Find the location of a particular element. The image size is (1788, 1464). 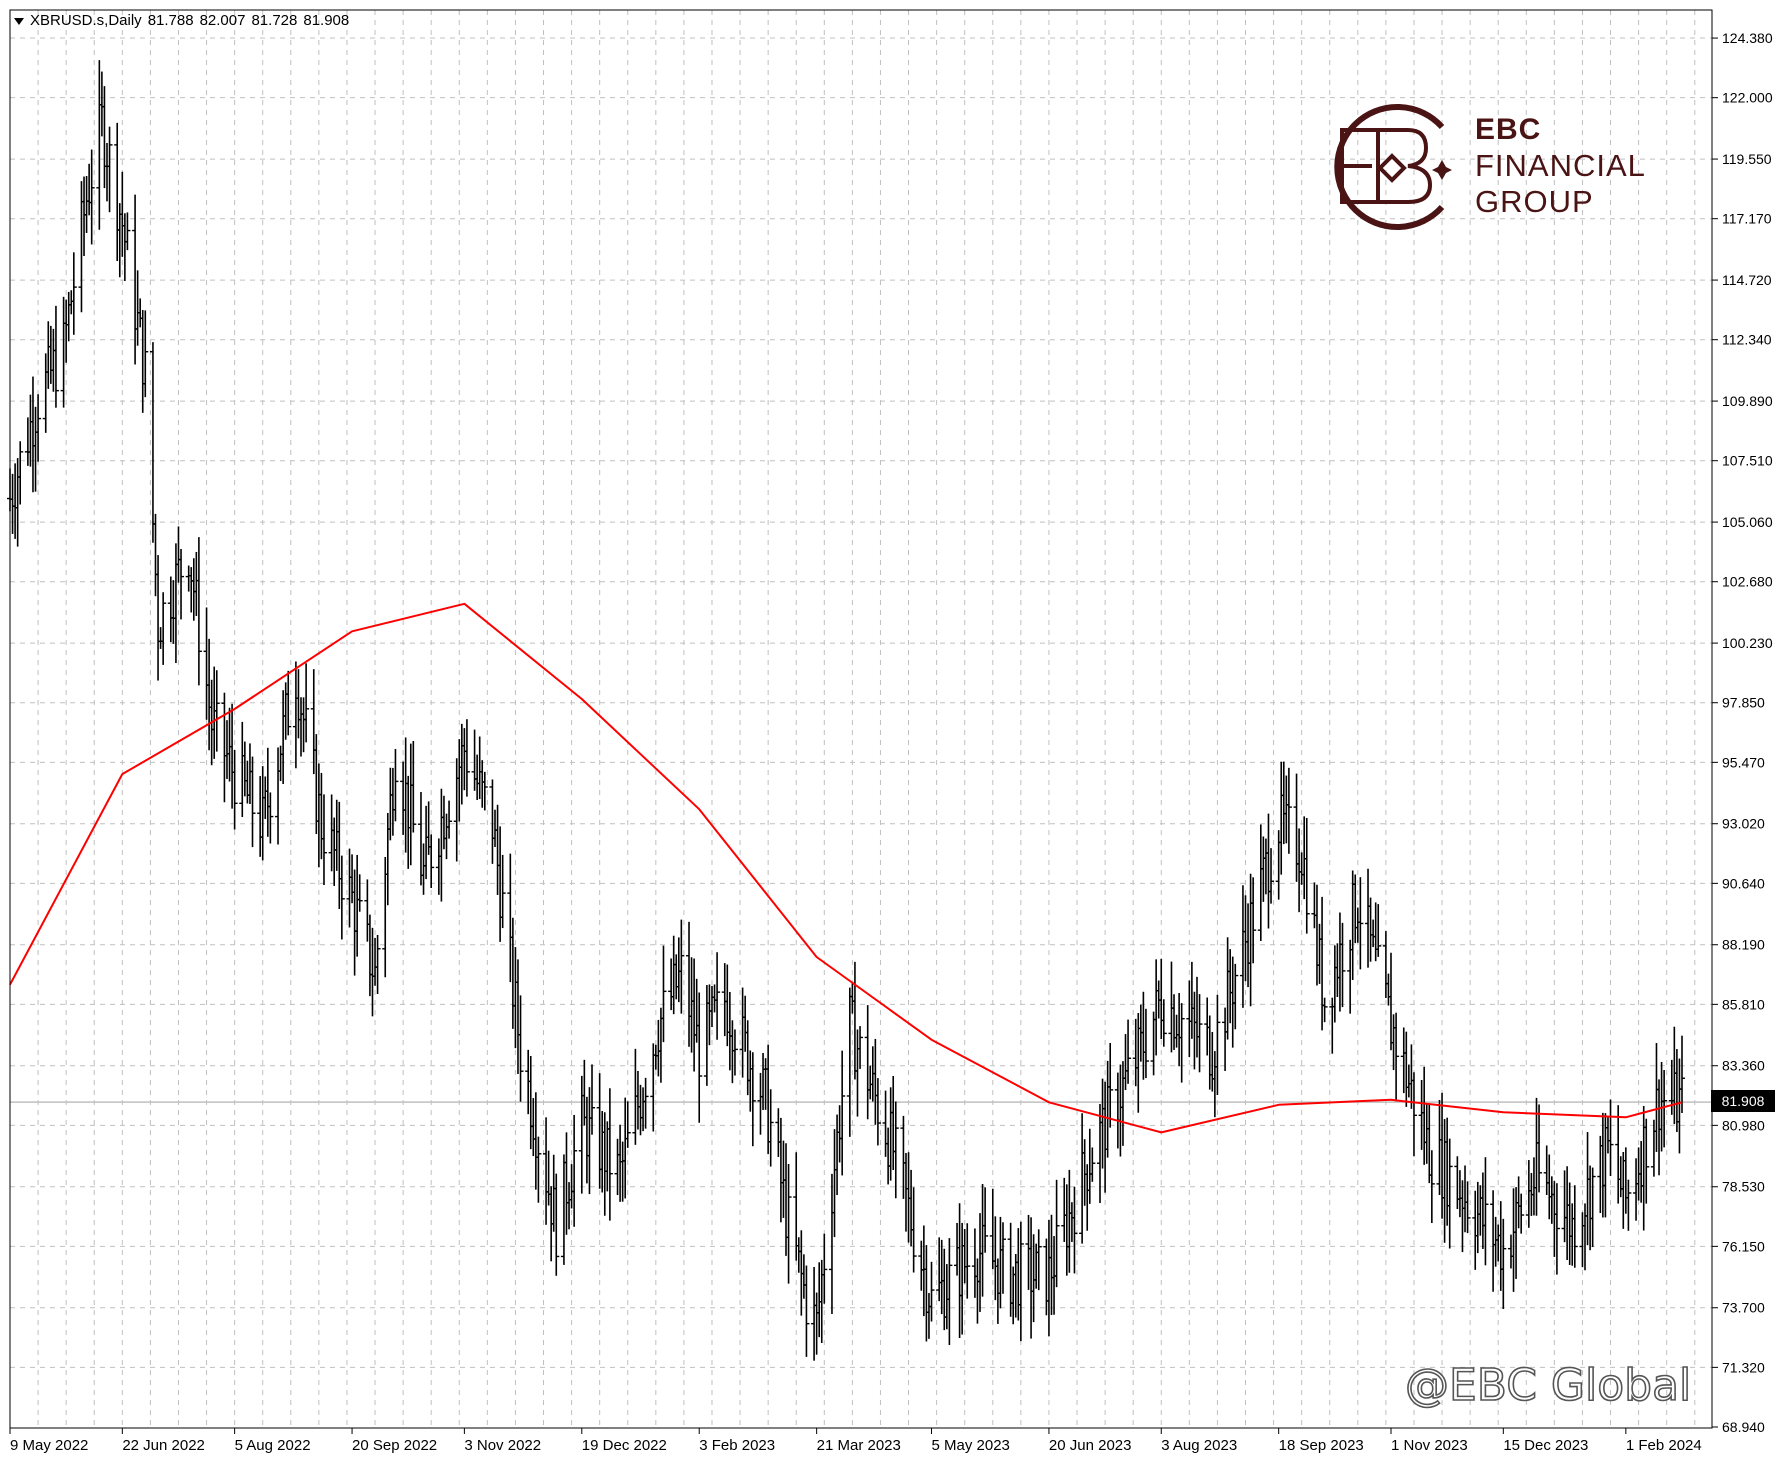

y-tick-label: 112.340 is located at coordinates (1747, 340).